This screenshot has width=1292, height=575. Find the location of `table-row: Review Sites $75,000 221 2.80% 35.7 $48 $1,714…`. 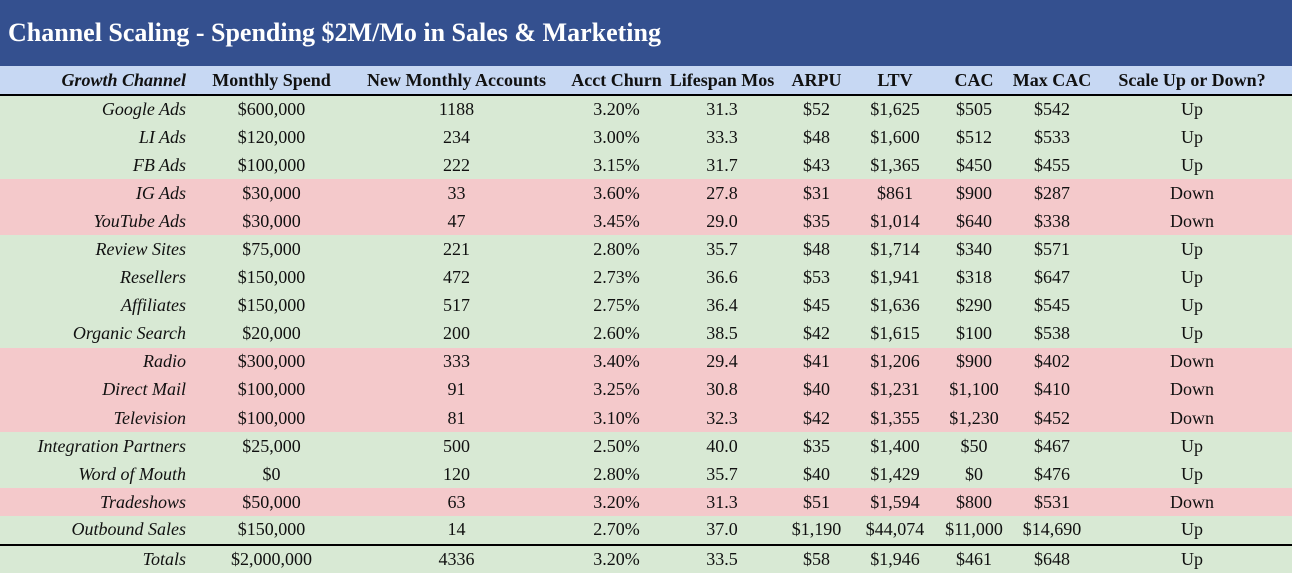

table-row: Review Sites $75,000 221 2.80% 35.7 $48 $1,714… is located at coordinates (646, 249).